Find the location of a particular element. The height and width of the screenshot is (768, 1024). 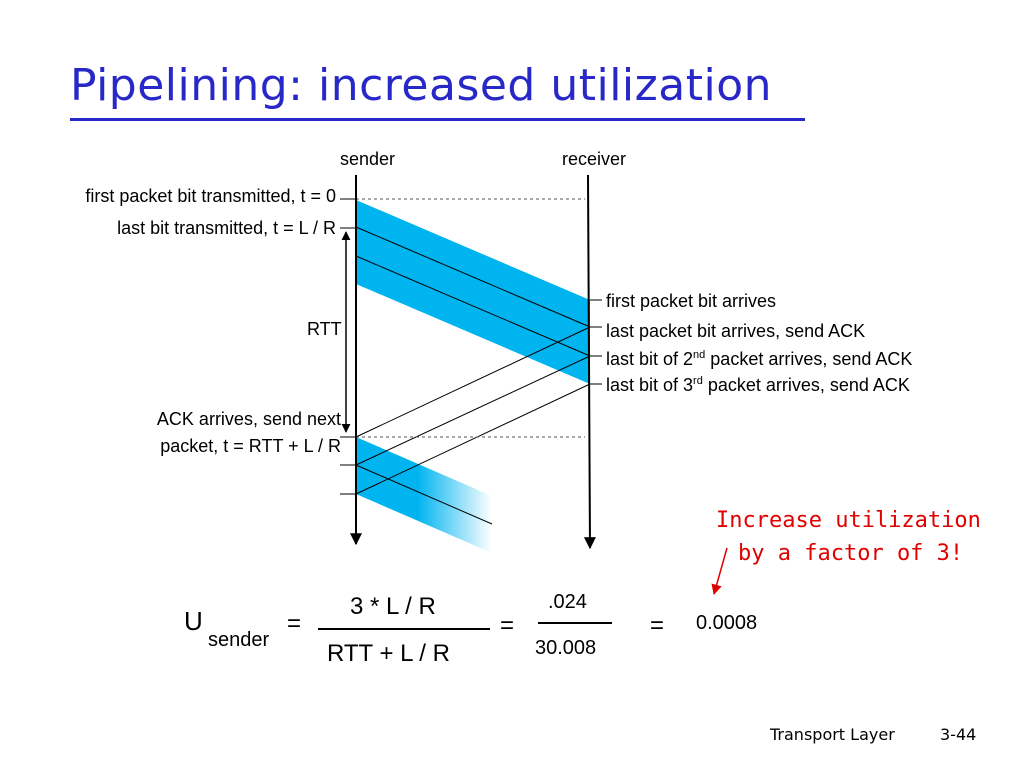

receiver-timeline is located at coordinates (589, 362).